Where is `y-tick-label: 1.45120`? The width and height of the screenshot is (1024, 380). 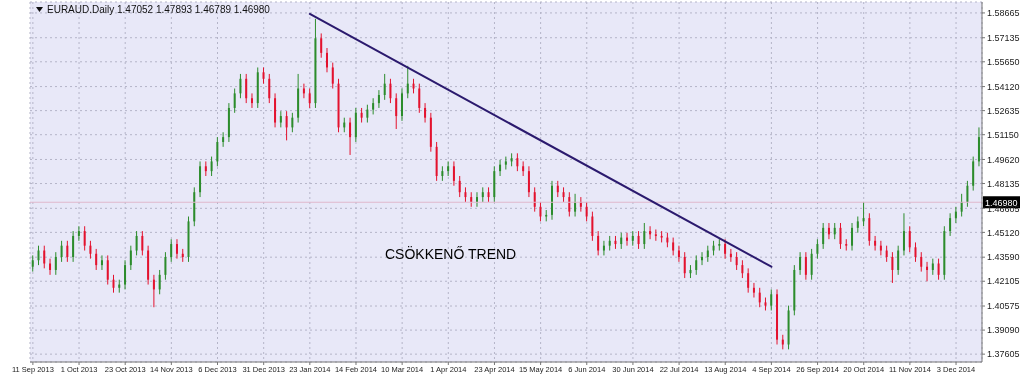 y-tick-label: 1.45120 is located at coordinates (1003, 232).